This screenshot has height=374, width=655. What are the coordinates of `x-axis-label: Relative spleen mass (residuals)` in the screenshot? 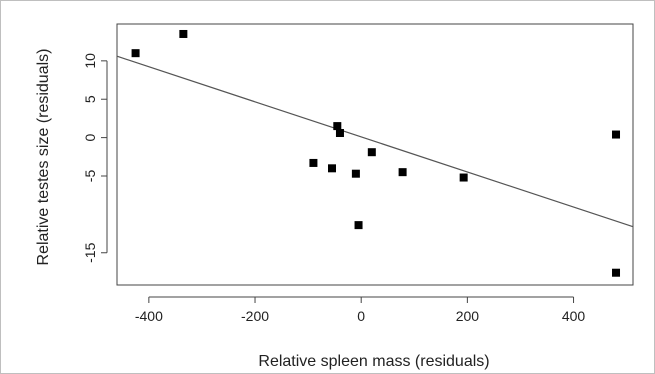 It's located at (373, 361).